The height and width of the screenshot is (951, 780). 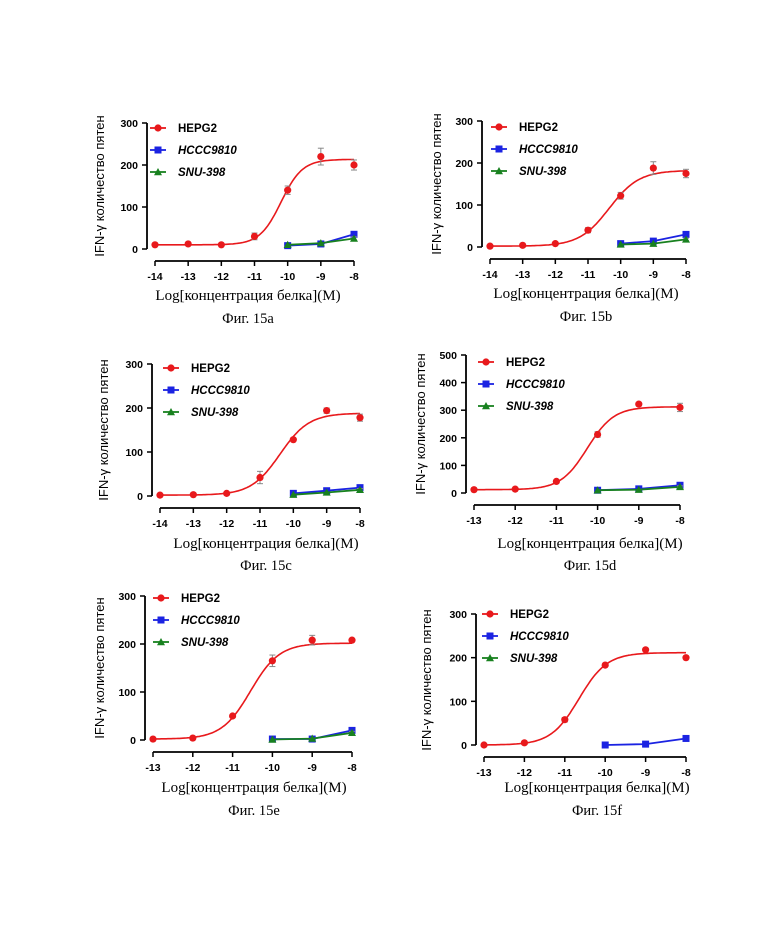 I want to click on x-tick-label: -13, so click(x=522, y=275).